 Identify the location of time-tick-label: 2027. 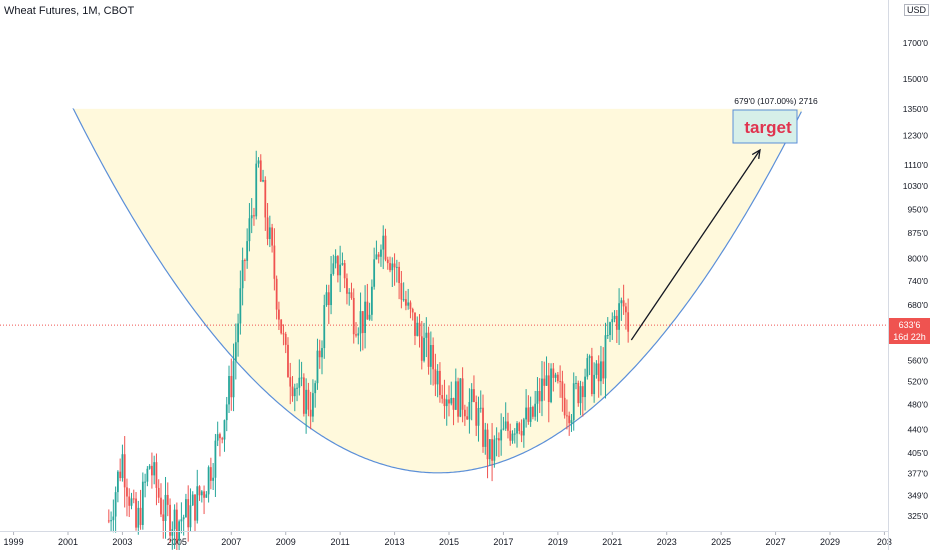
(776, 542).